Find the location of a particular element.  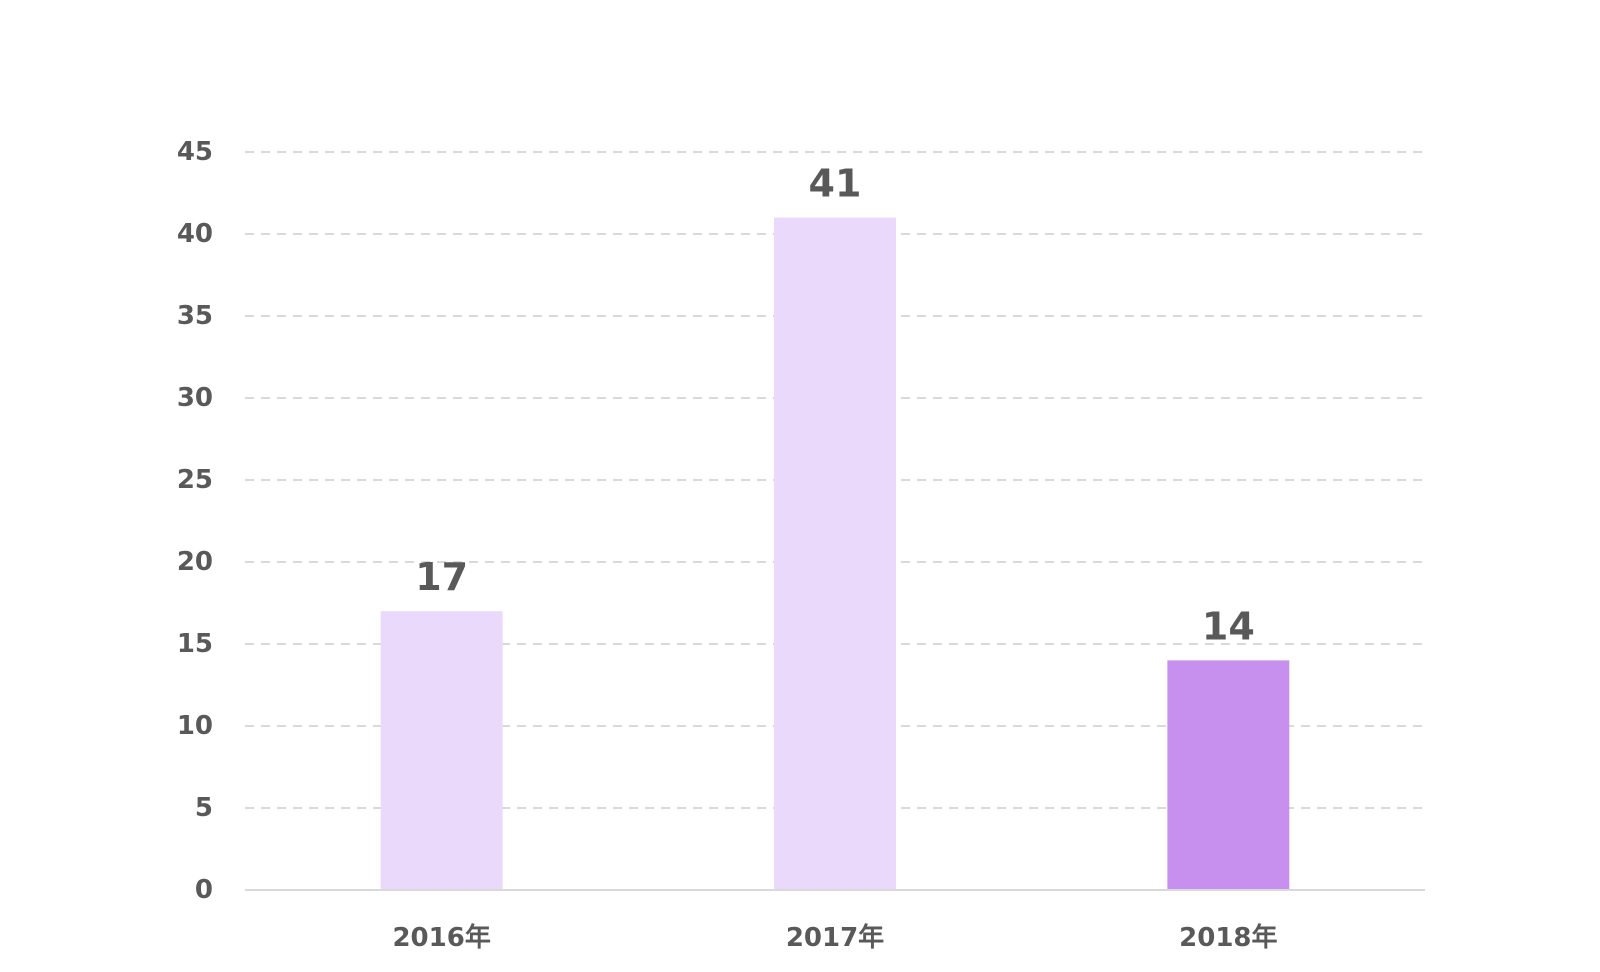

x-tick-label: 2016年 is located at coordinates (441, 937).